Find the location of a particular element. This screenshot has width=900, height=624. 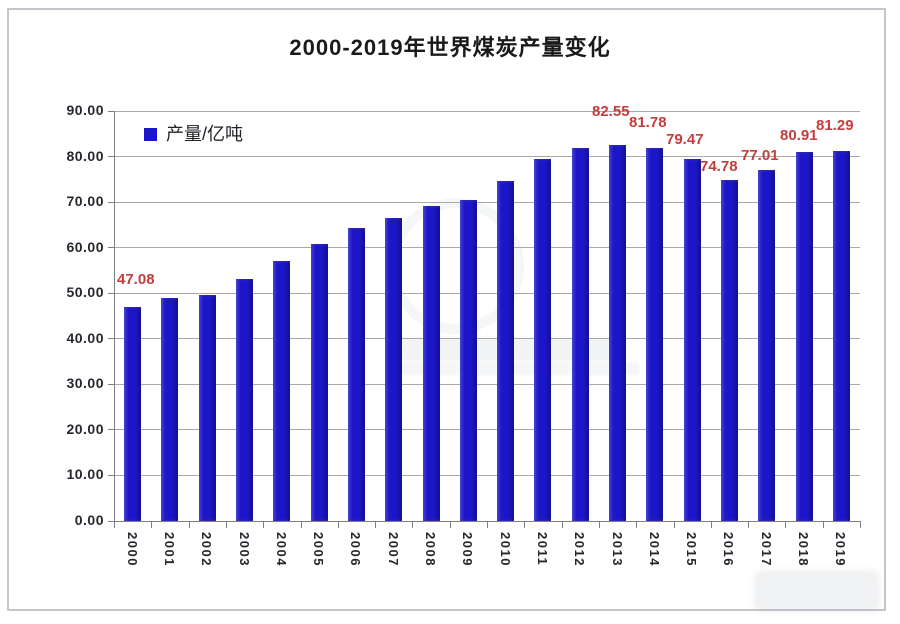

bar-2011 is located at coordinates (543, 340).